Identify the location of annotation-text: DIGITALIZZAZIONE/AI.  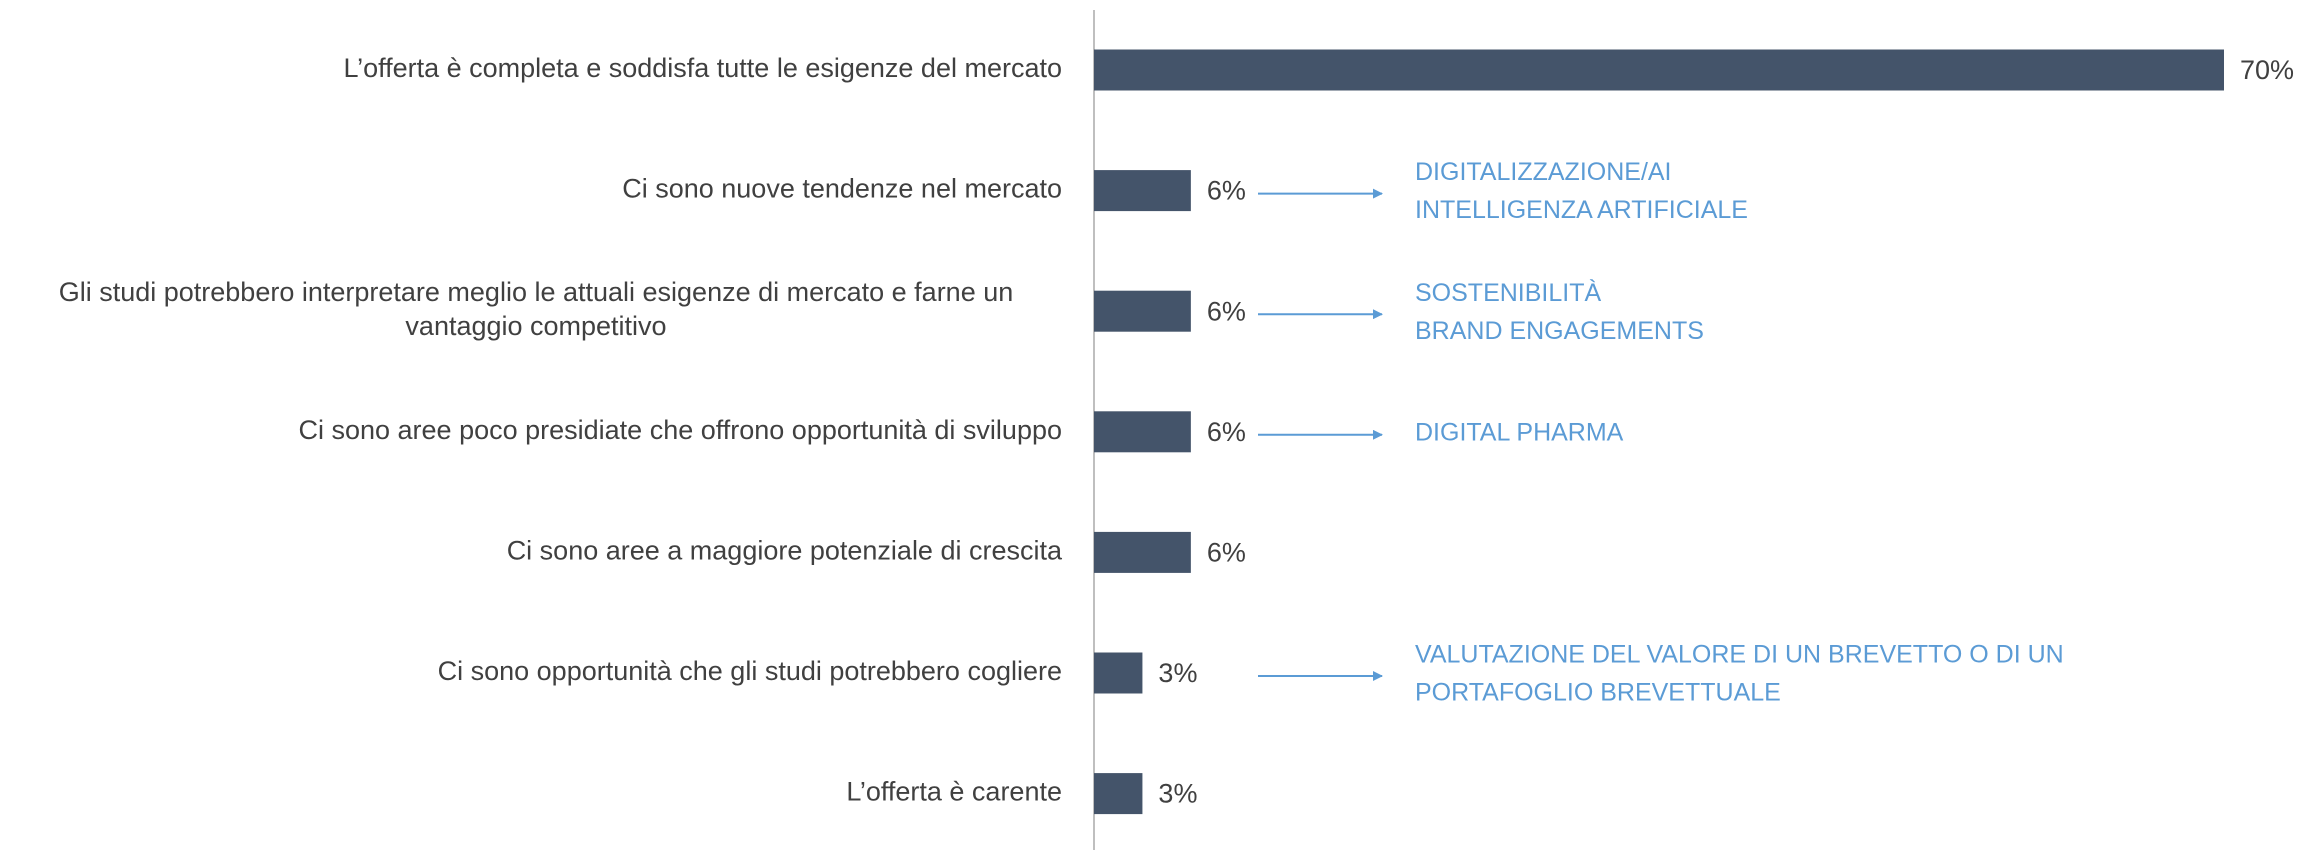
(1543, 172).